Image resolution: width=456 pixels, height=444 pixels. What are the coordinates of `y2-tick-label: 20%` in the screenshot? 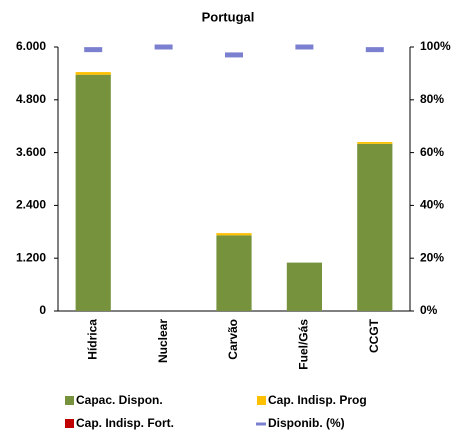 It's located at (432, 257).